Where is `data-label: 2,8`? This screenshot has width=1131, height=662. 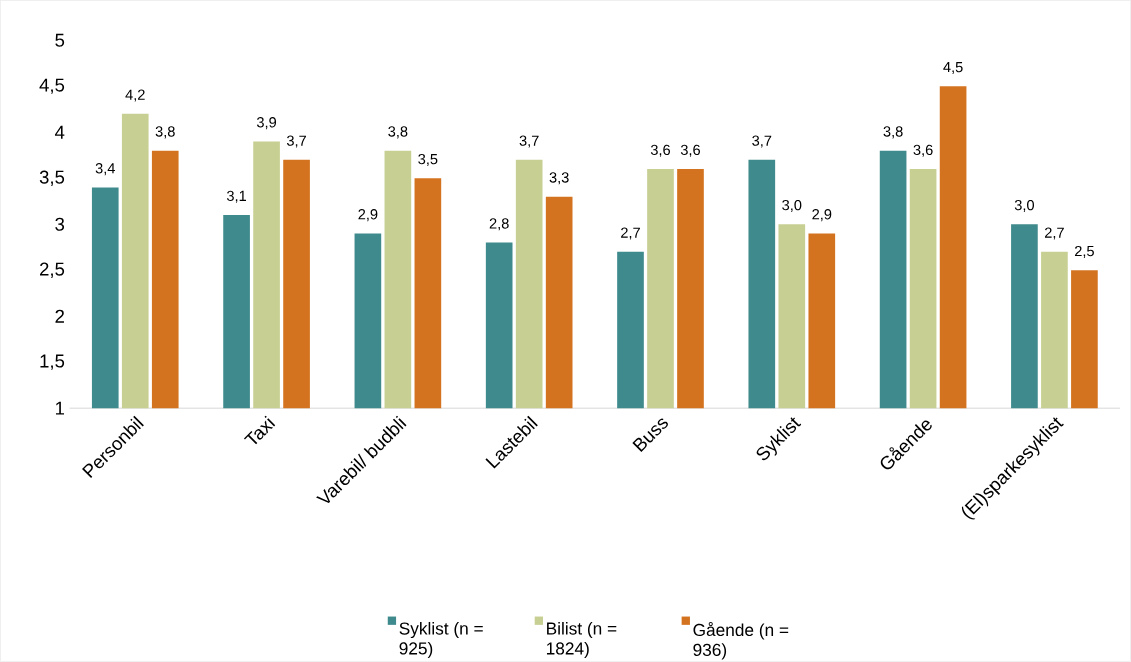
data-label: 2,8 is located at coordinates (499, 224).